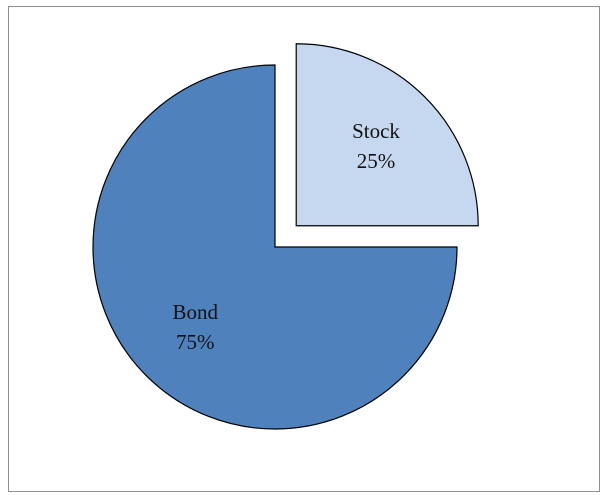  I want to click on stock-percent-label: 25%, so click(376, 161).